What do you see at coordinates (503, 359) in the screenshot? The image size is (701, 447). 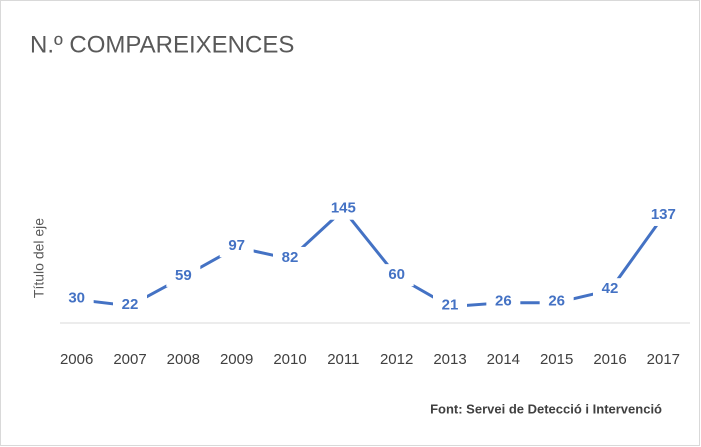 I see `x-tick-label: 2014` at bounding box center [503, 359].